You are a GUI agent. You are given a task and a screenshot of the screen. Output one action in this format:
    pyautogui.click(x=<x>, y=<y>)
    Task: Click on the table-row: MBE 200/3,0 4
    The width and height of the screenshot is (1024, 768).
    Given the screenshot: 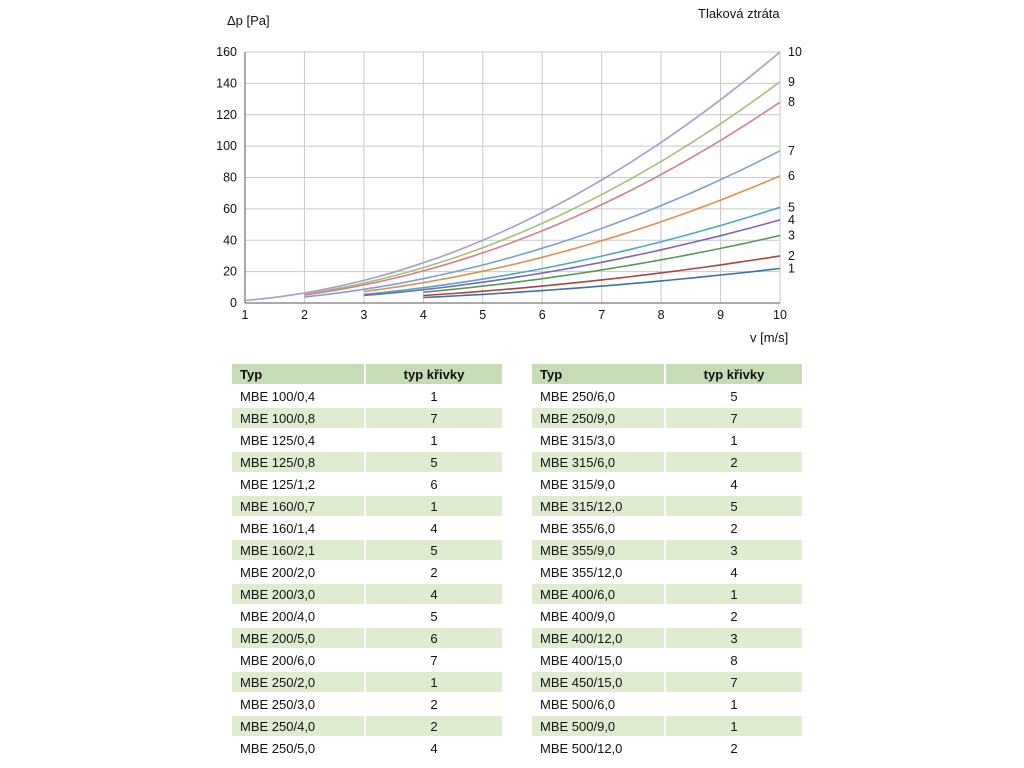 What is the action you would take?
    pyautogui.click(x=367, y=594)
    